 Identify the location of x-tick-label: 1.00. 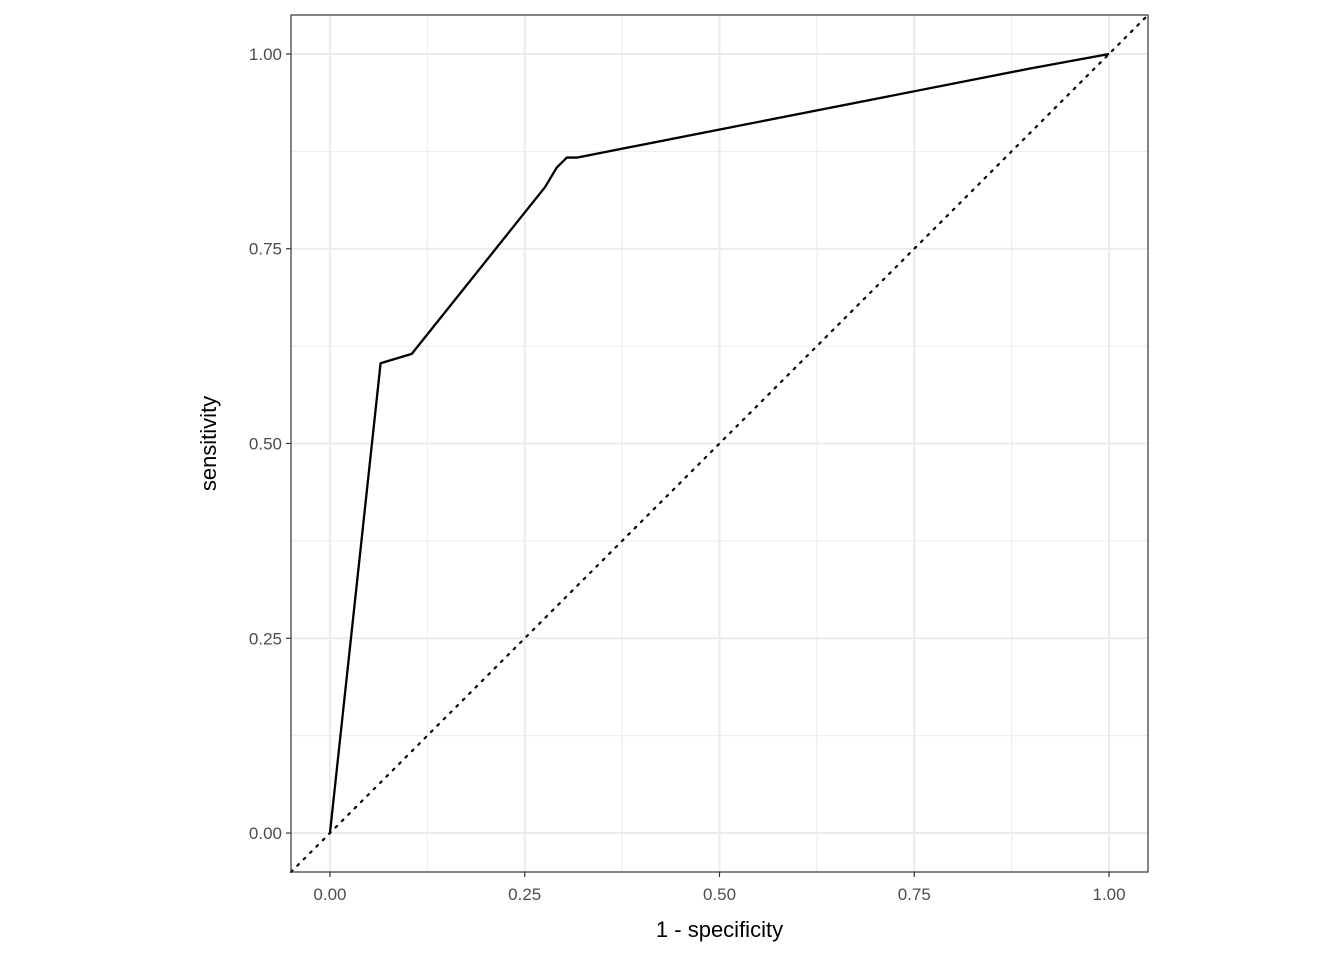
(1108, 894).